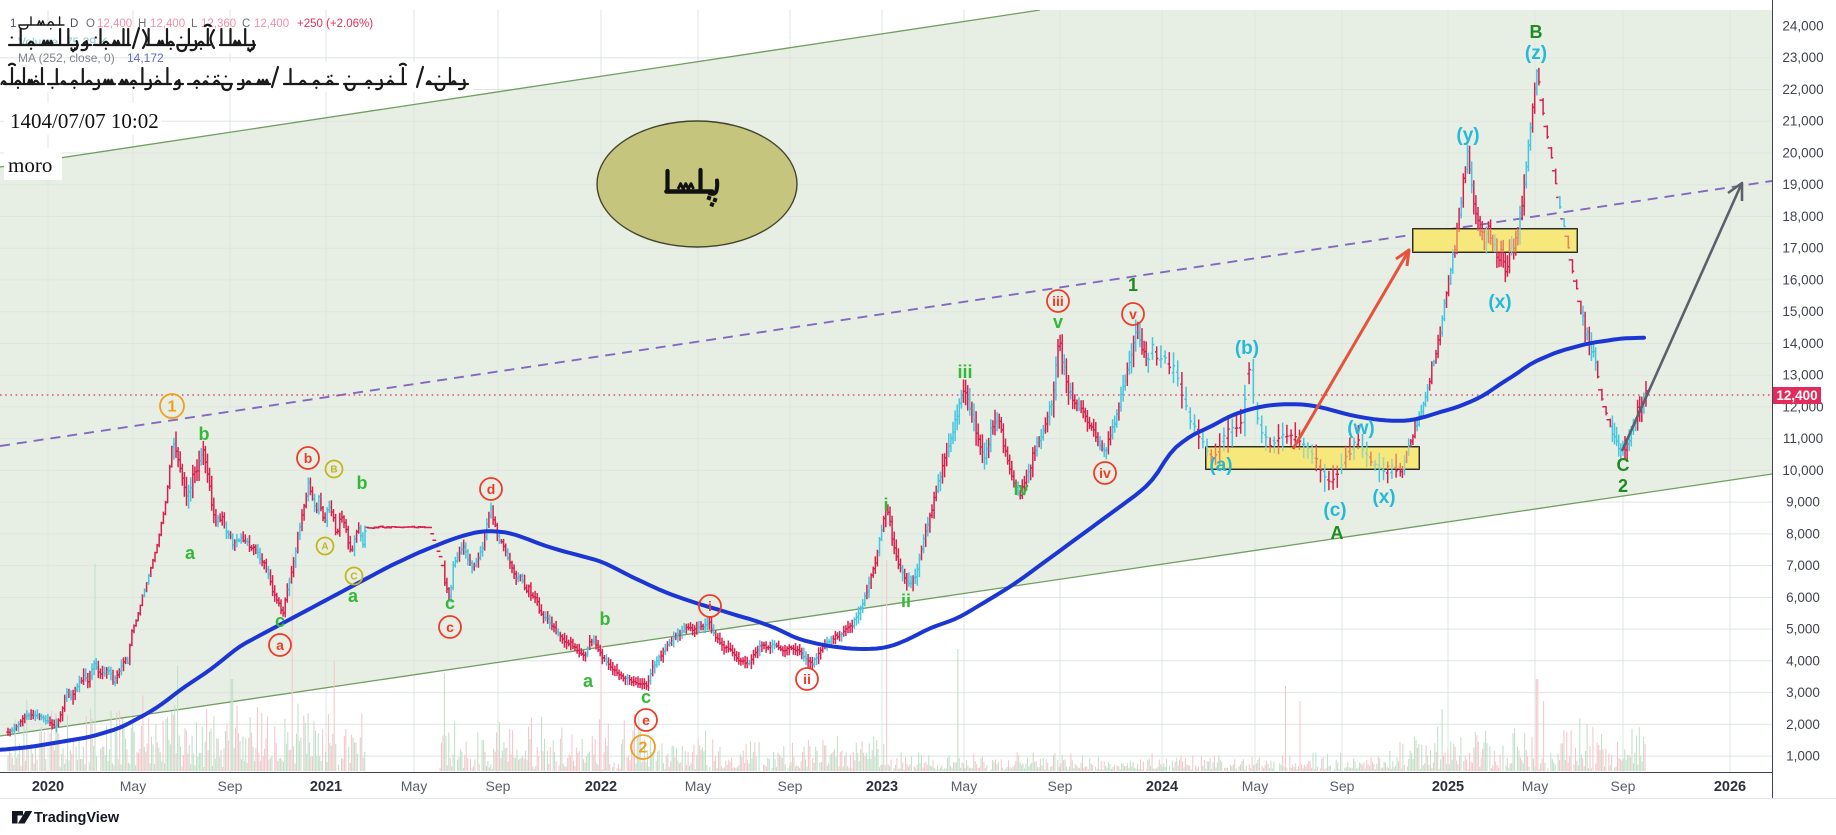 This screenshot has width=1836, height=835. I want to click on svg-text: (z), so click(1536, 53).